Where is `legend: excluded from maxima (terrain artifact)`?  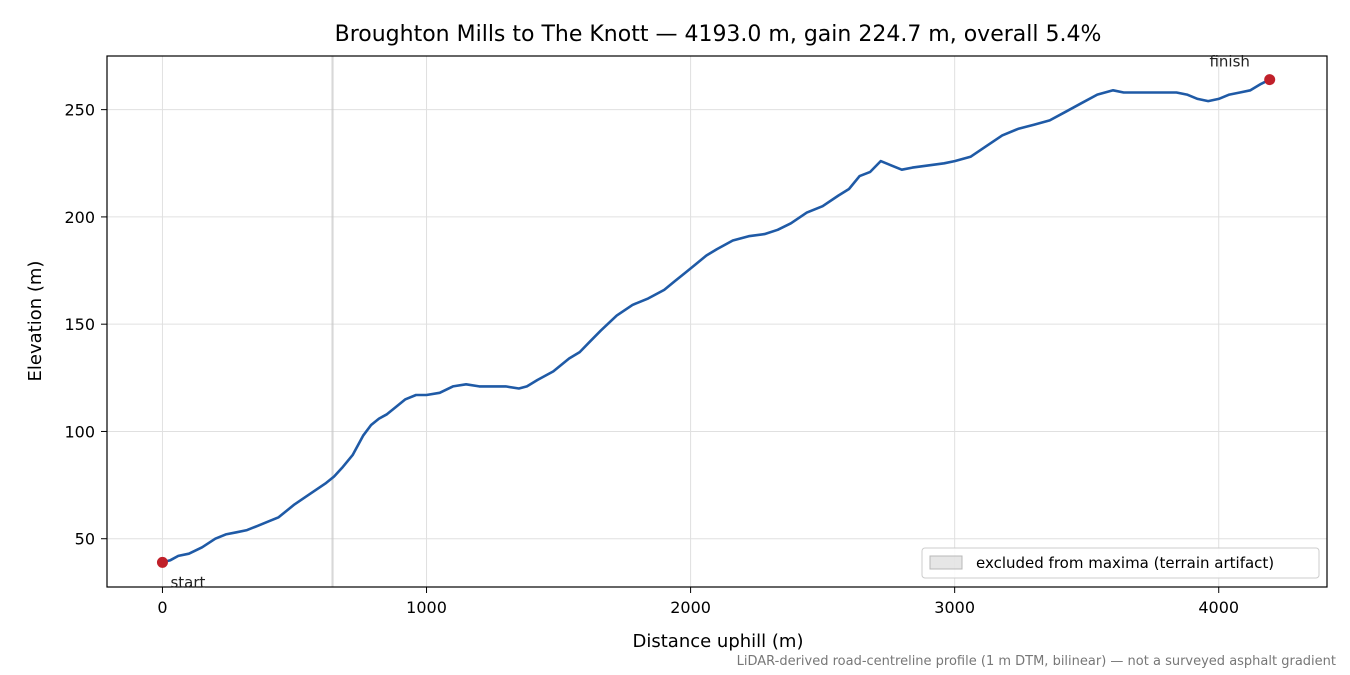 legend: excluded from maxima (terrain artifact) is located at coordinates (1120, 563).